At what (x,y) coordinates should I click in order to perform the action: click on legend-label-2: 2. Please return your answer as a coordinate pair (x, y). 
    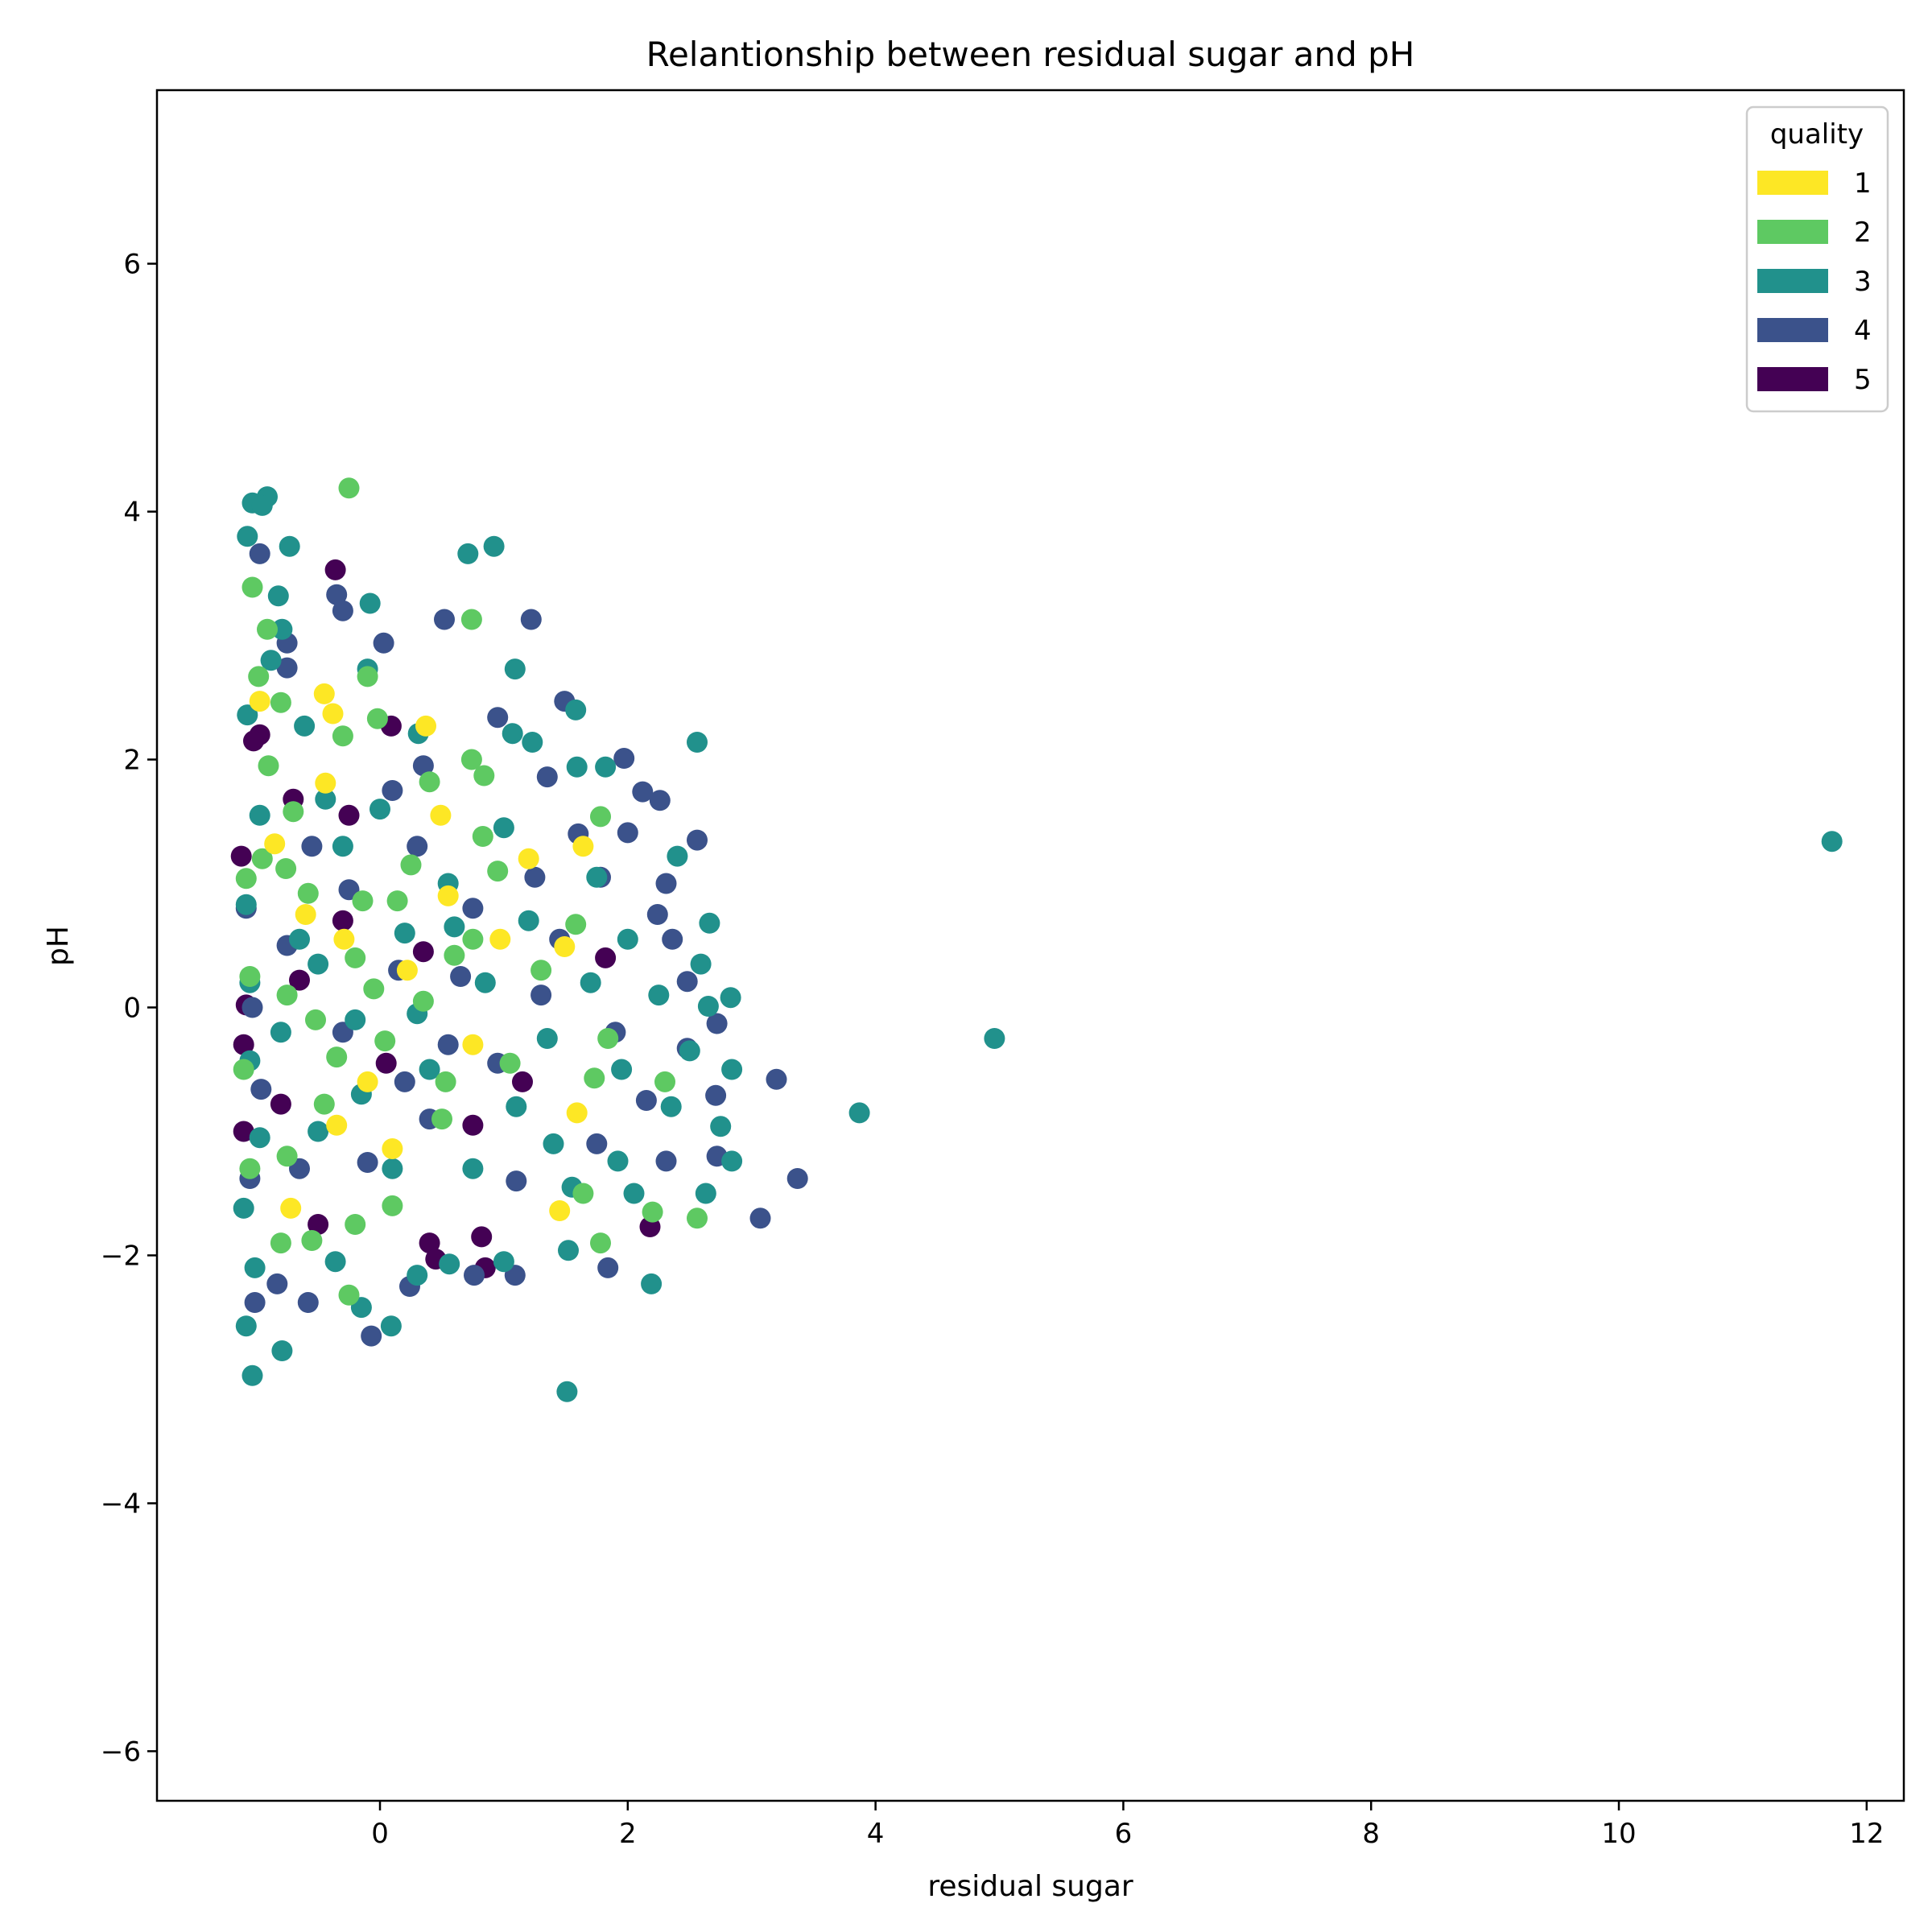
    Looking at the image, I should click on (1863, 233).